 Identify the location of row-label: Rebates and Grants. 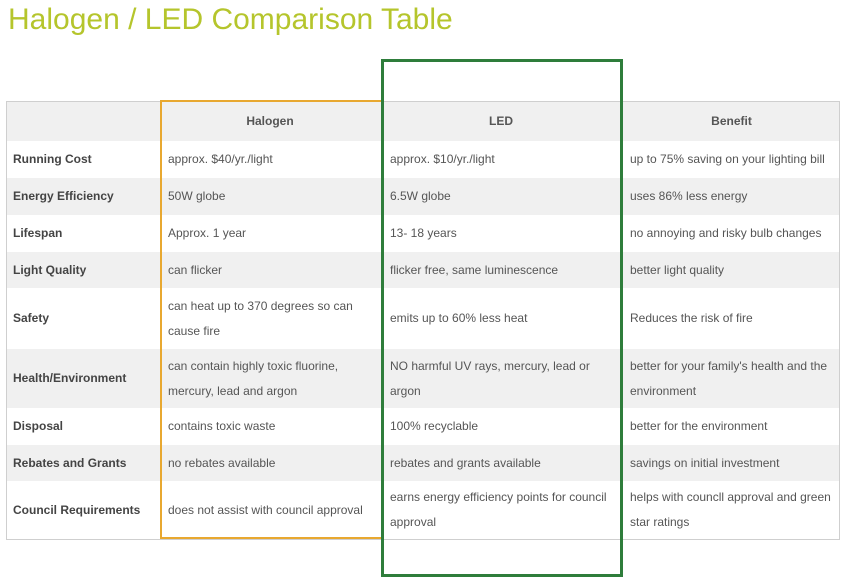
(70, 462).